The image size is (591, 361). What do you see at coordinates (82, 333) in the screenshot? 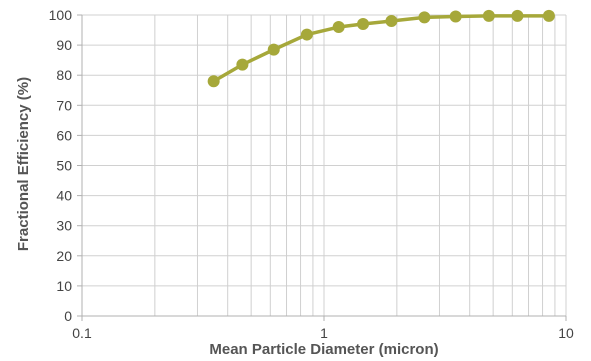
I see `x-tick-label: 0.1` at bounding box center [82, 333].